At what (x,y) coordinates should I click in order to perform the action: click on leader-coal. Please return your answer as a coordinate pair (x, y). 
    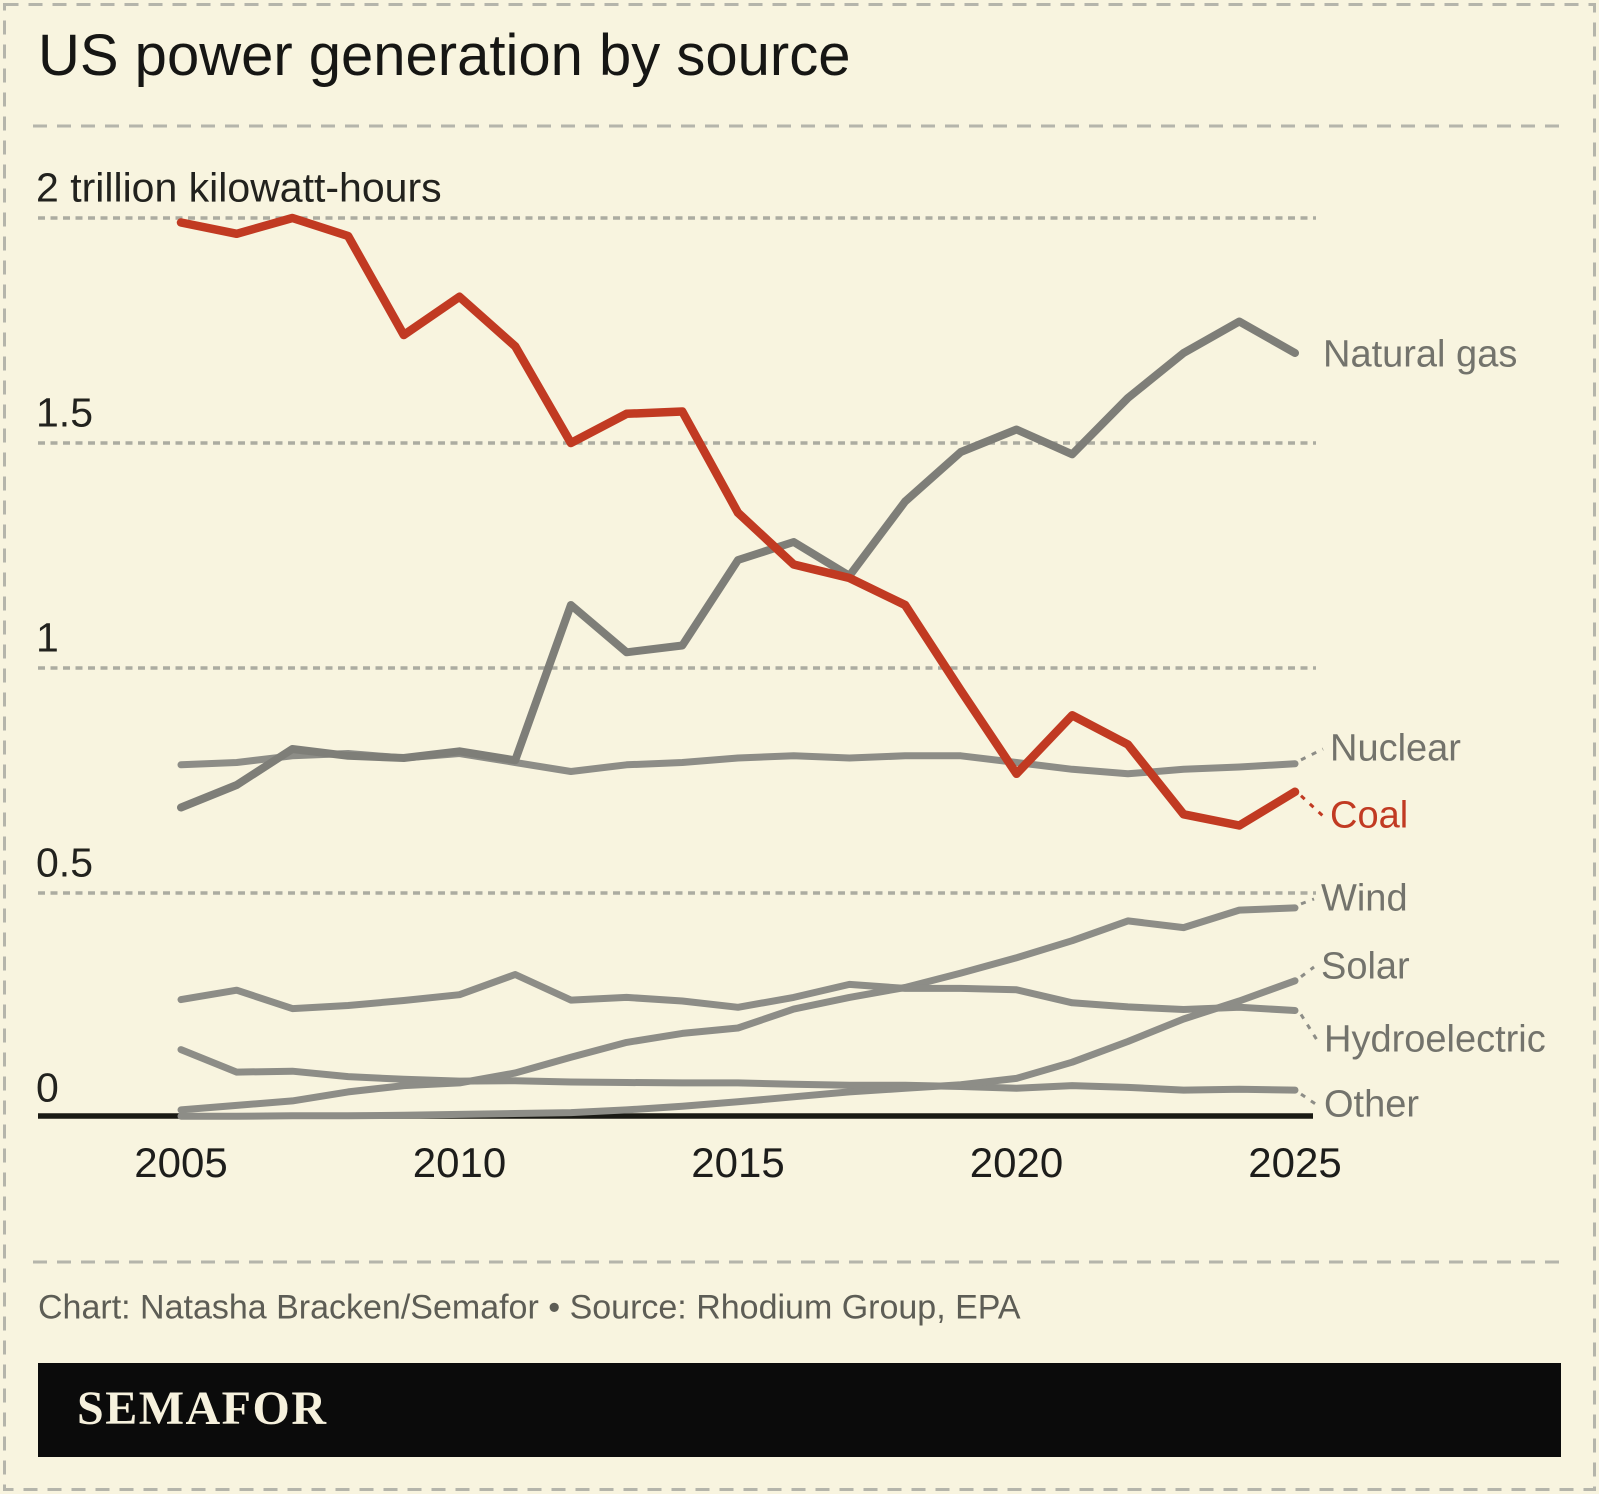
    Looking at the image, I should click on (1312, 806).